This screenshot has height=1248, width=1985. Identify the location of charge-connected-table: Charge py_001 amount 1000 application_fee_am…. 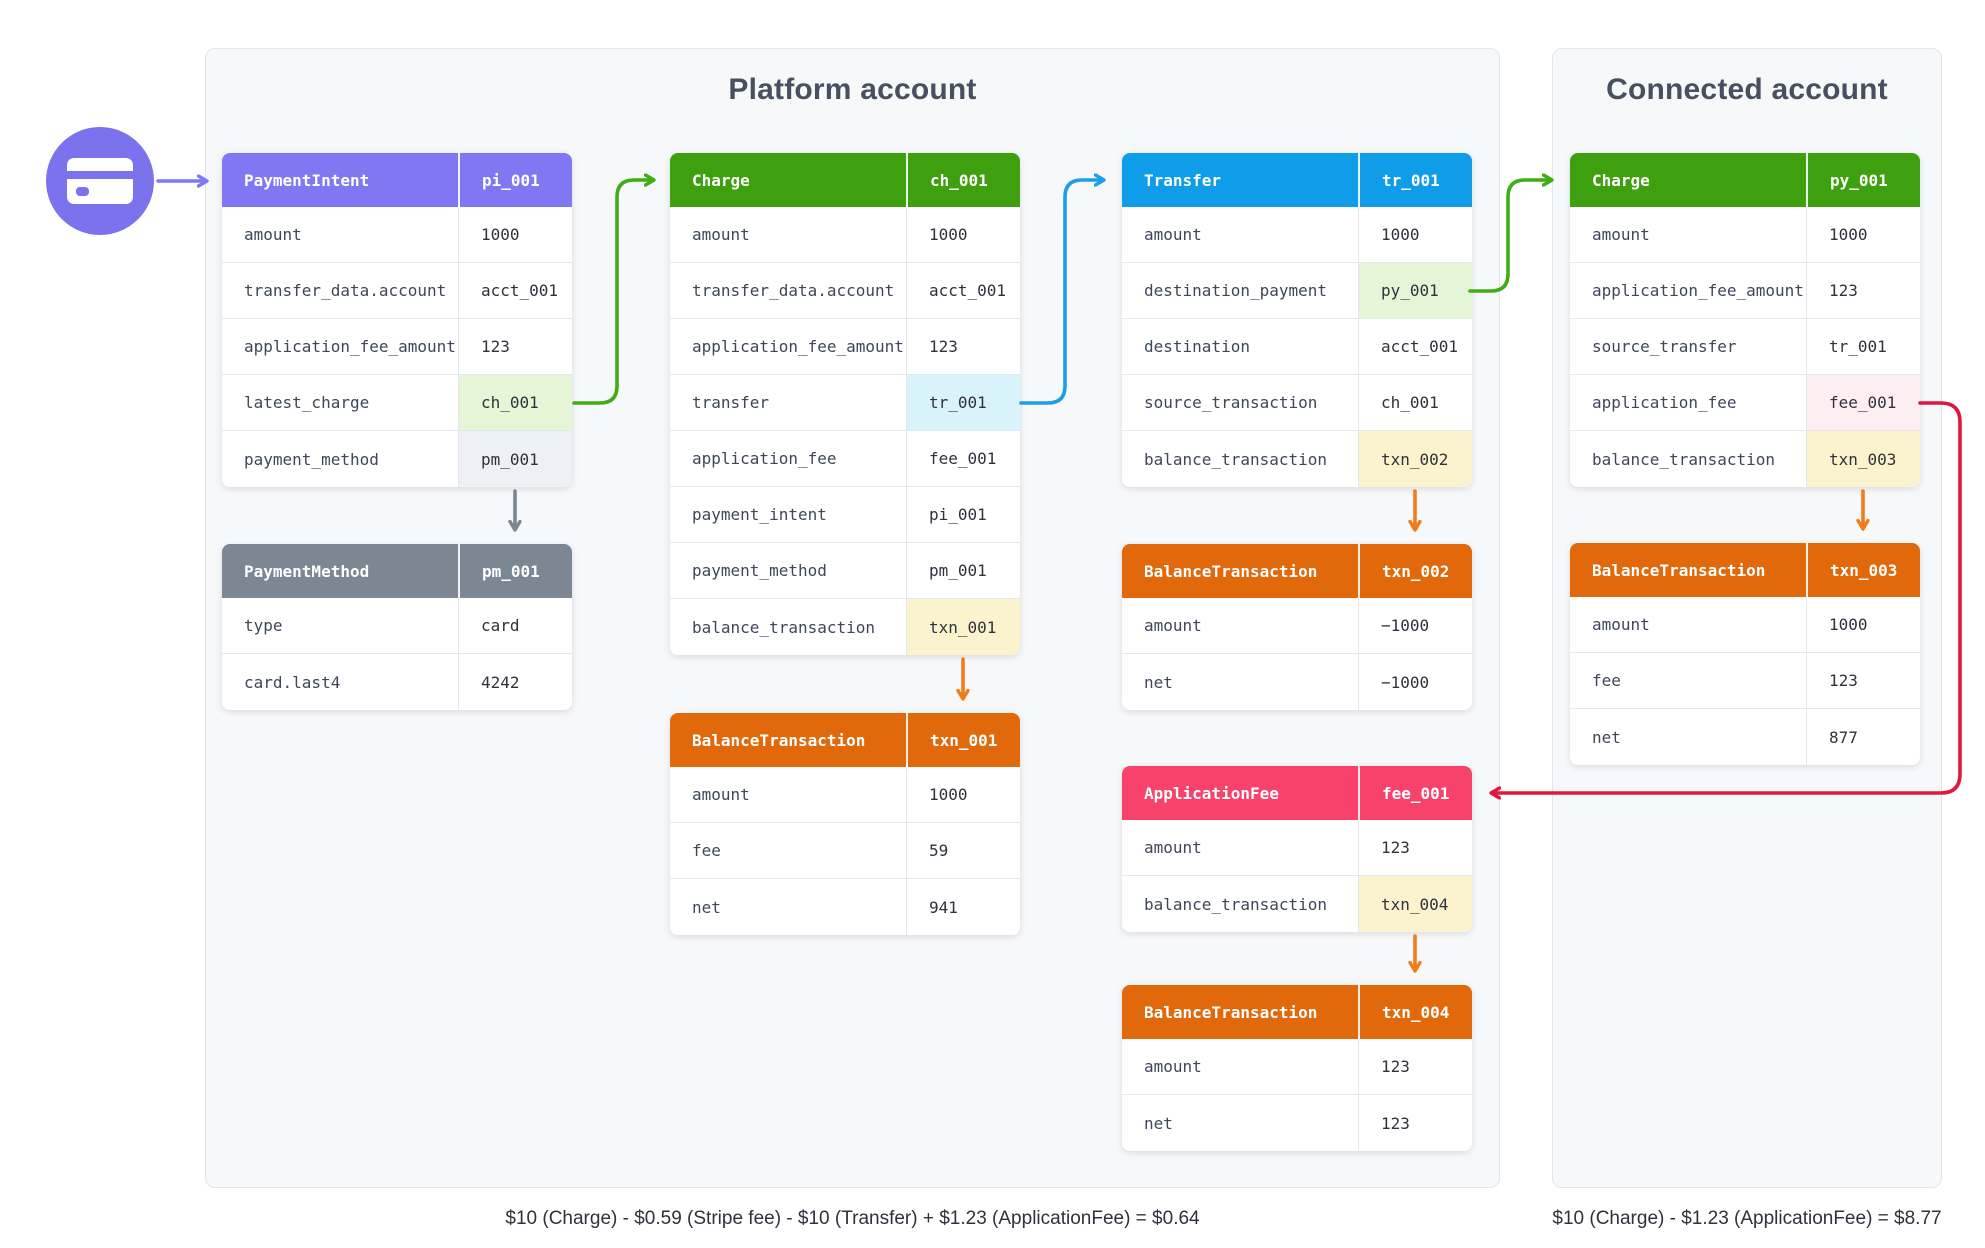
(1745, 320).